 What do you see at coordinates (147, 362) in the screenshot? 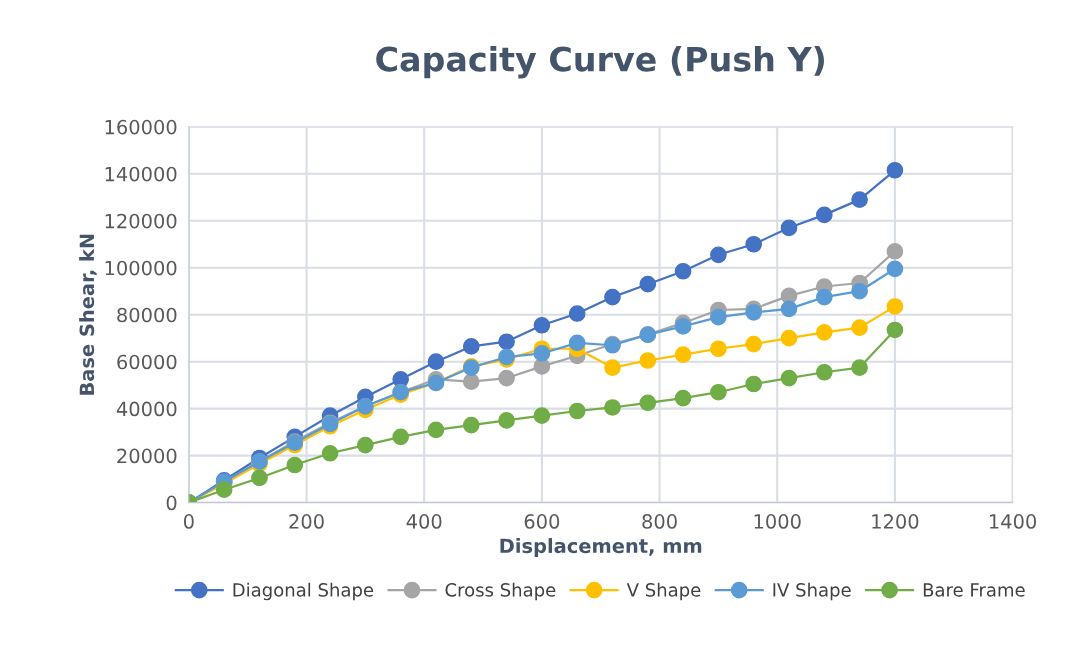
I see `y-tick-label: 60000` at bounding box center [147, 362].